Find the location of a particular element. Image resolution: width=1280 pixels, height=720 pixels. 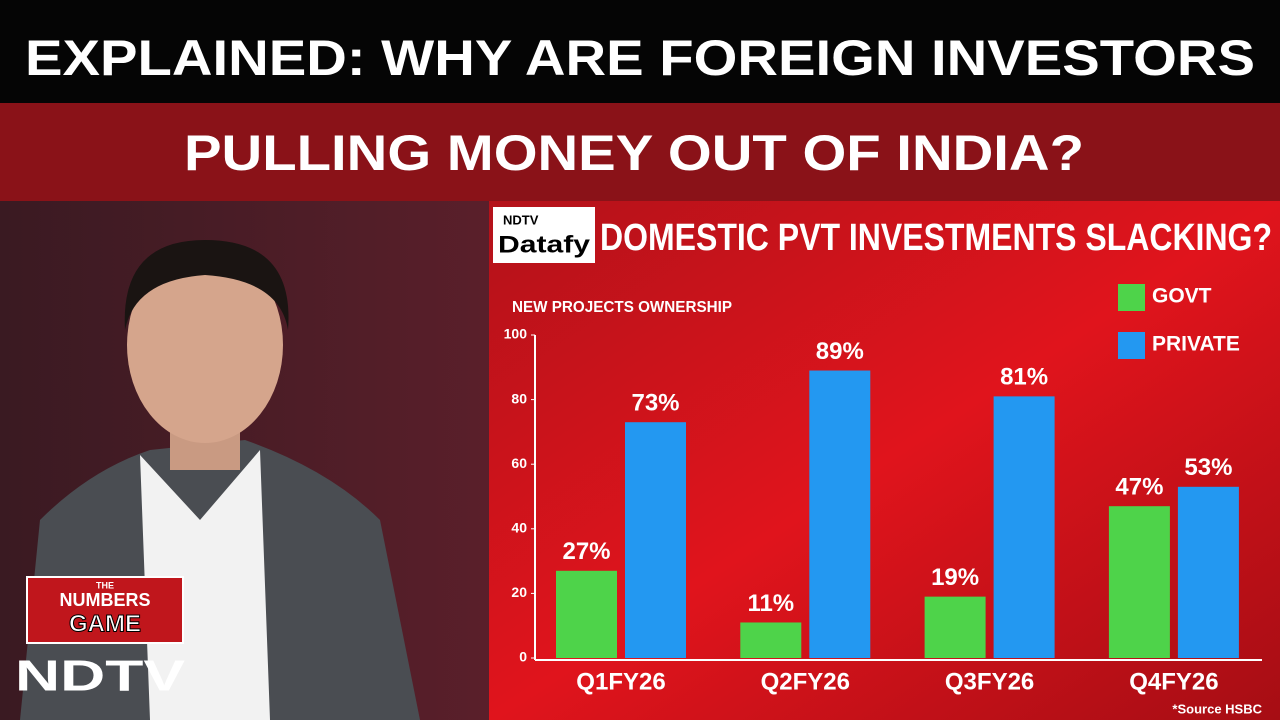

legend-label: PRIVATE is located at coordinates (1196, 344).